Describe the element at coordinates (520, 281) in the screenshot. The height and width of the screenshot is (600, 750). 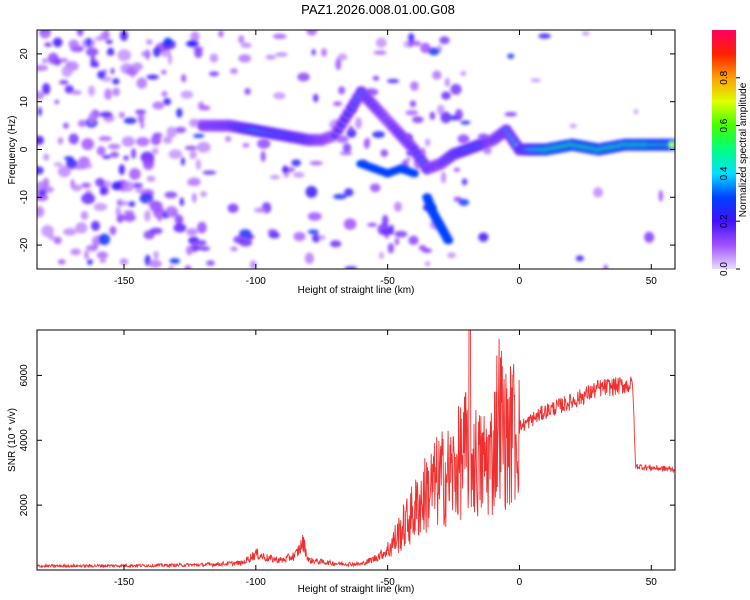
I see `heatmap-x-tick-label: 0` at that location.